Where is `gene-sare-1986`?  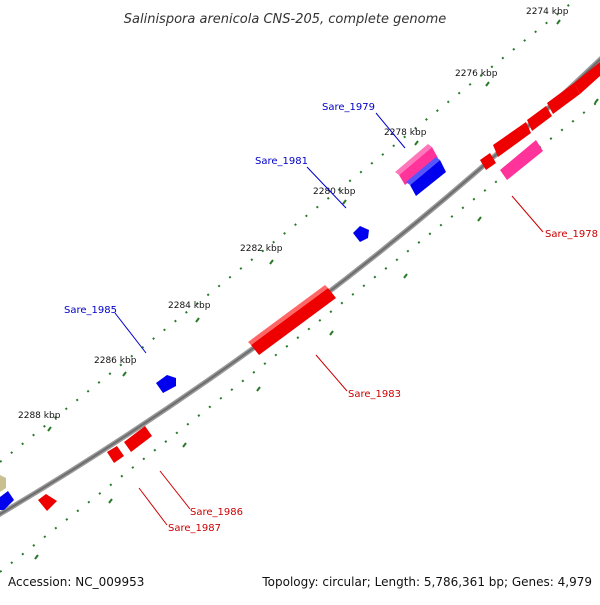
gene-sare-1986 is located at coordinates (138, 439).